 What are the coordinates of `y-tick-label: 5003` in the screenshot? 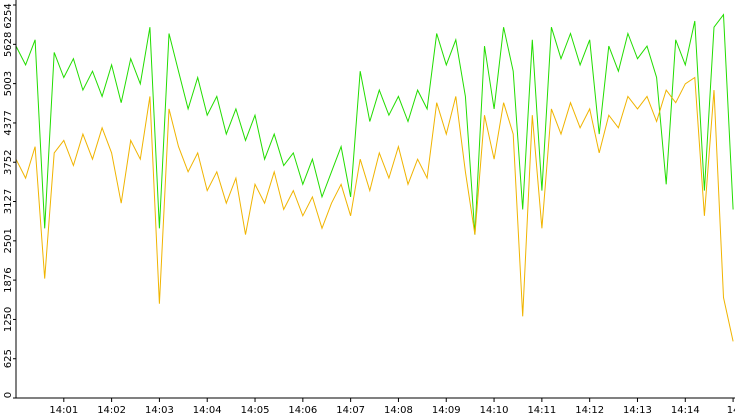 It's located at (8, 83).